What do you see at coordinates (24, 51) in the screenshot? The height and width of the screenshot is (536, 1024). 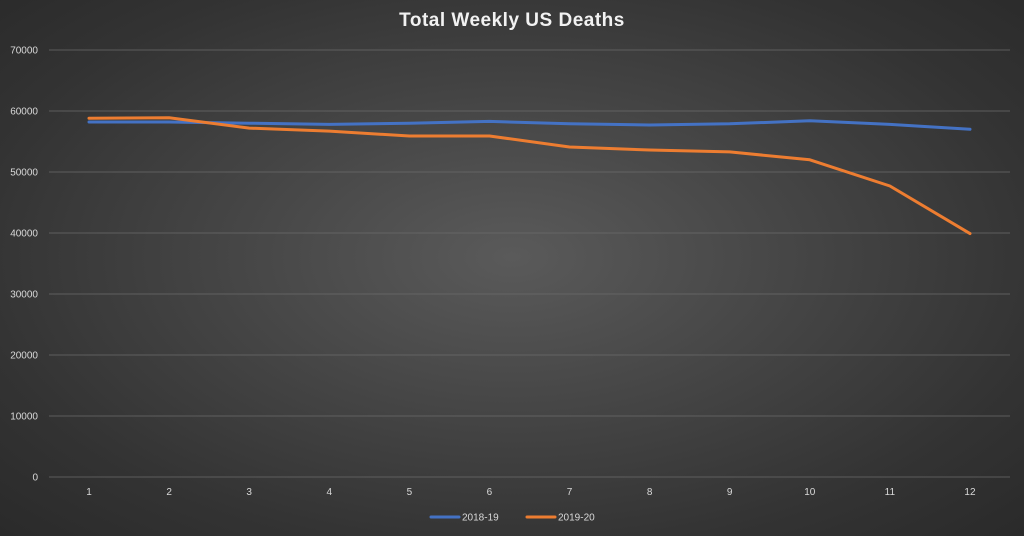 I see `y-tick-label: 70000` at bounding box center [24, 51].